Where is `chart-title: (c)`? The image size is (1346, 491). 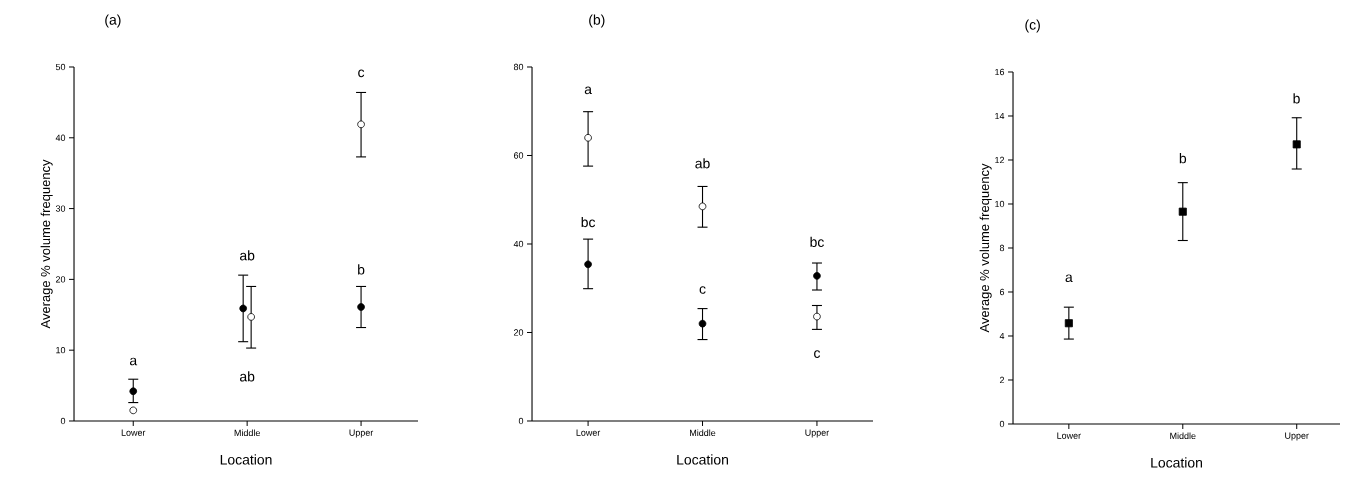 chart-title: (c) is located at coordinates (1032, 26).